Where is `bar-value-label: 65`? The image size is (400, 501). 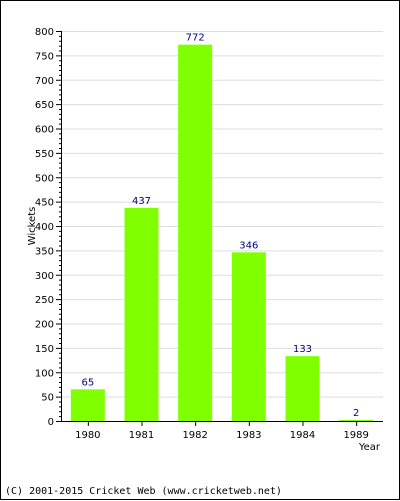 bar-value-label: 65 is located at coordinates (87, 382).